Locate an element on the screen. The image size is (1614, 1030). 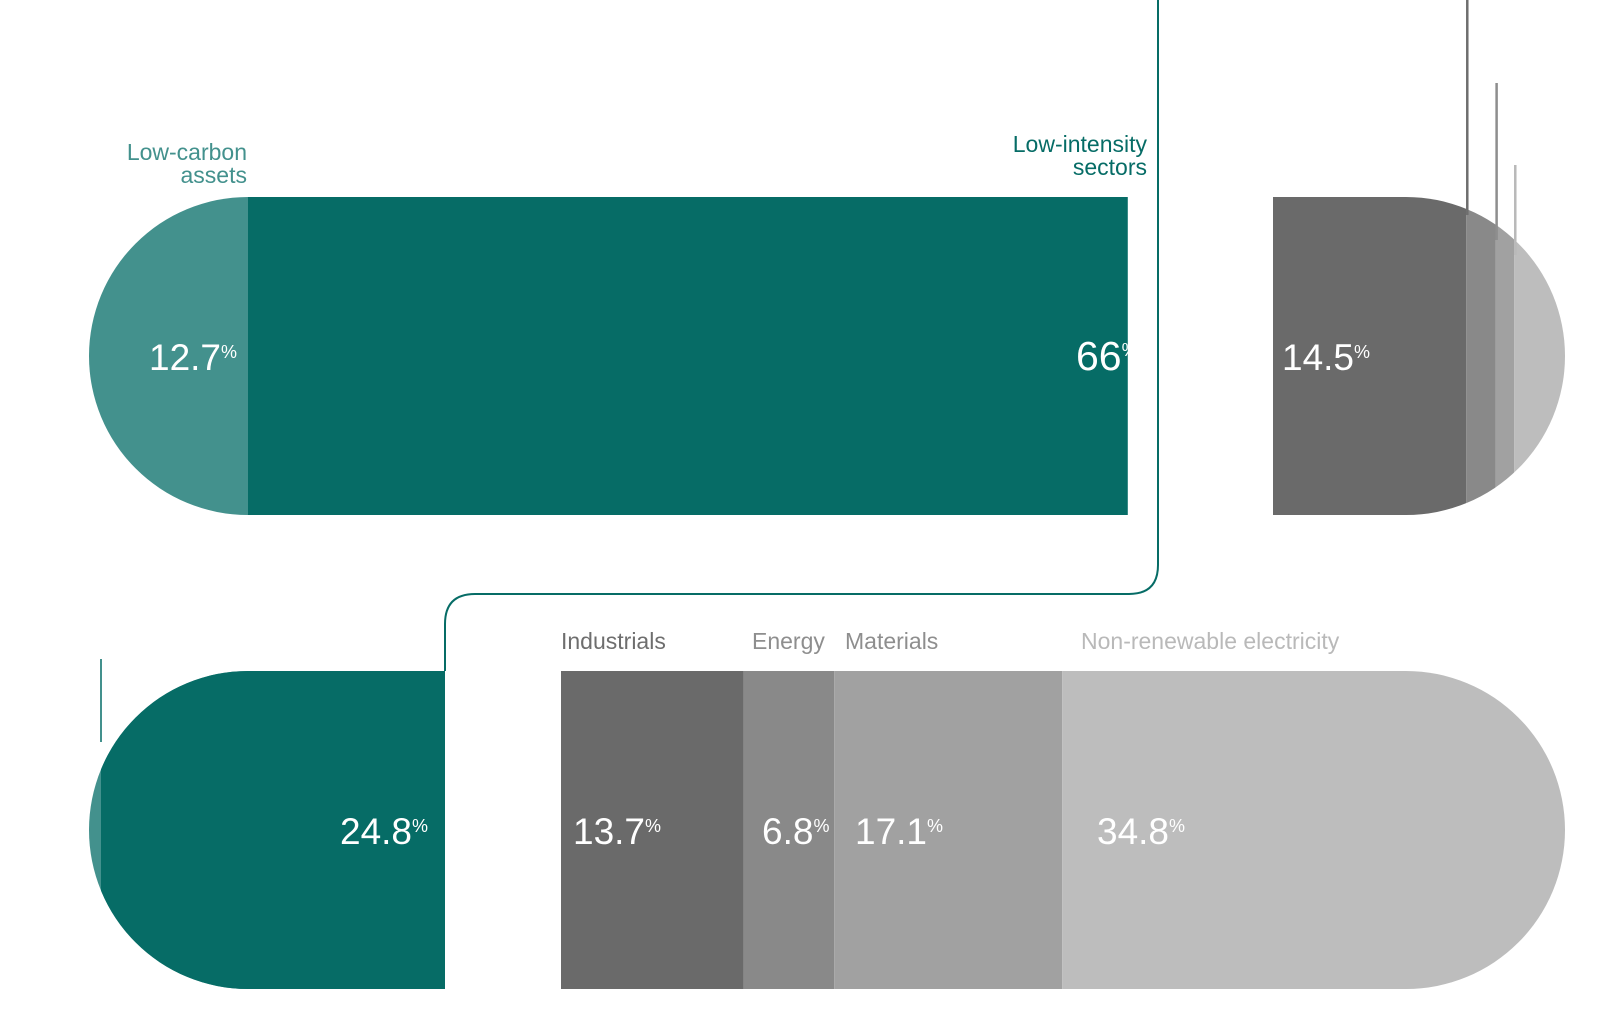
value-materials: 17.1% is located at coordinates (899, 831).